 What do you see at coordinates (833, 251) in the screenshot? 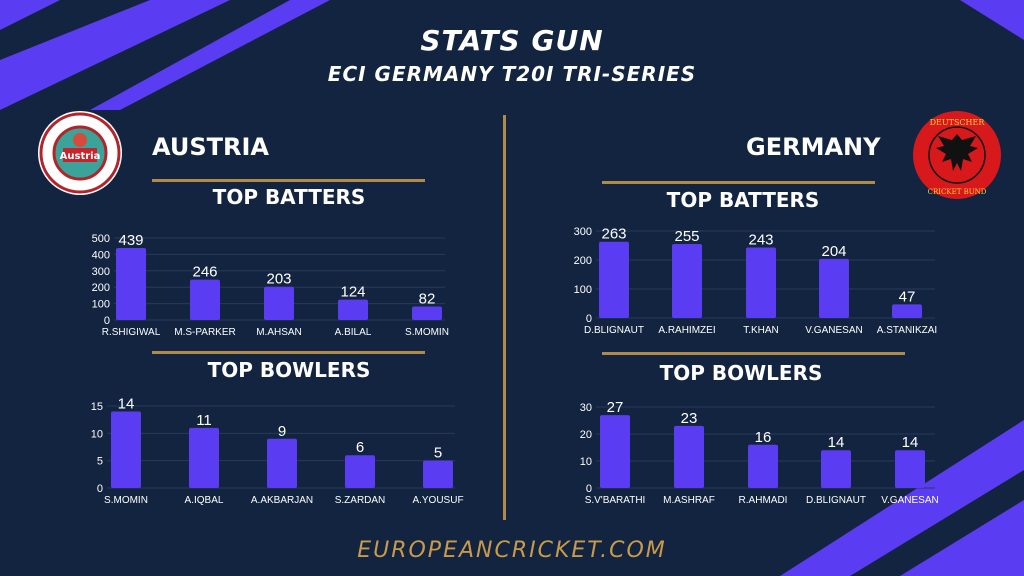
I see `germany-batters-value-label: 204` at bounding box center [833, 251].